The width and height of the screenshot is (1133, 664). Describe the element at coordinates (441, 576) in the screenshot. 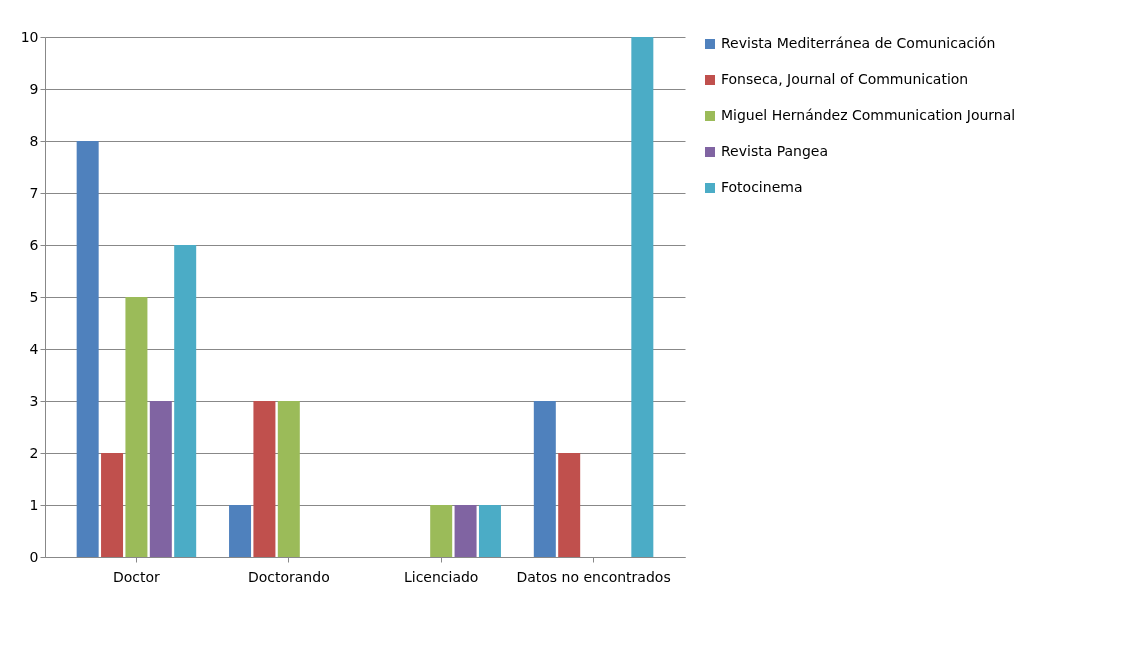

I see `x-tick-label: Licenciado` at that location.